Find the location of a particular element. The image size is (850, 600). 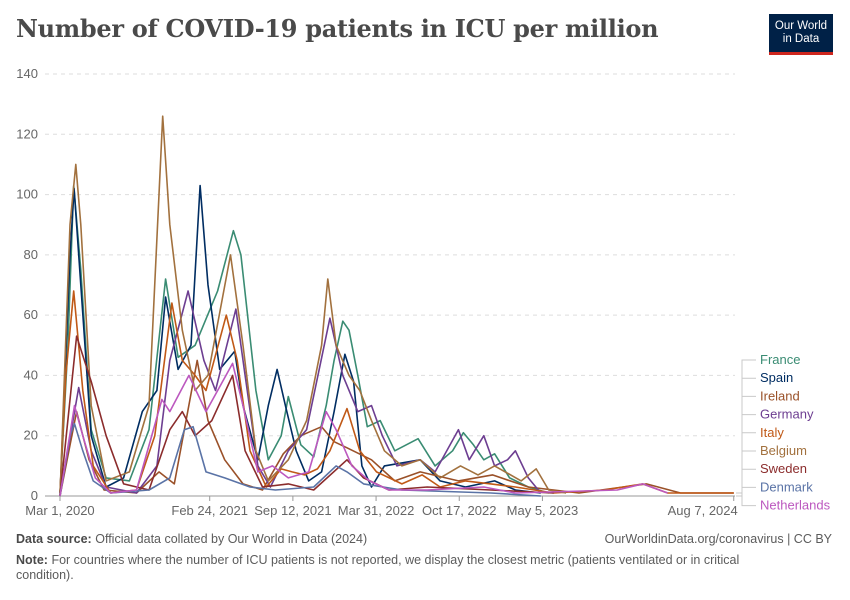

legend-connector-italy is located at coordinates (746, 463).